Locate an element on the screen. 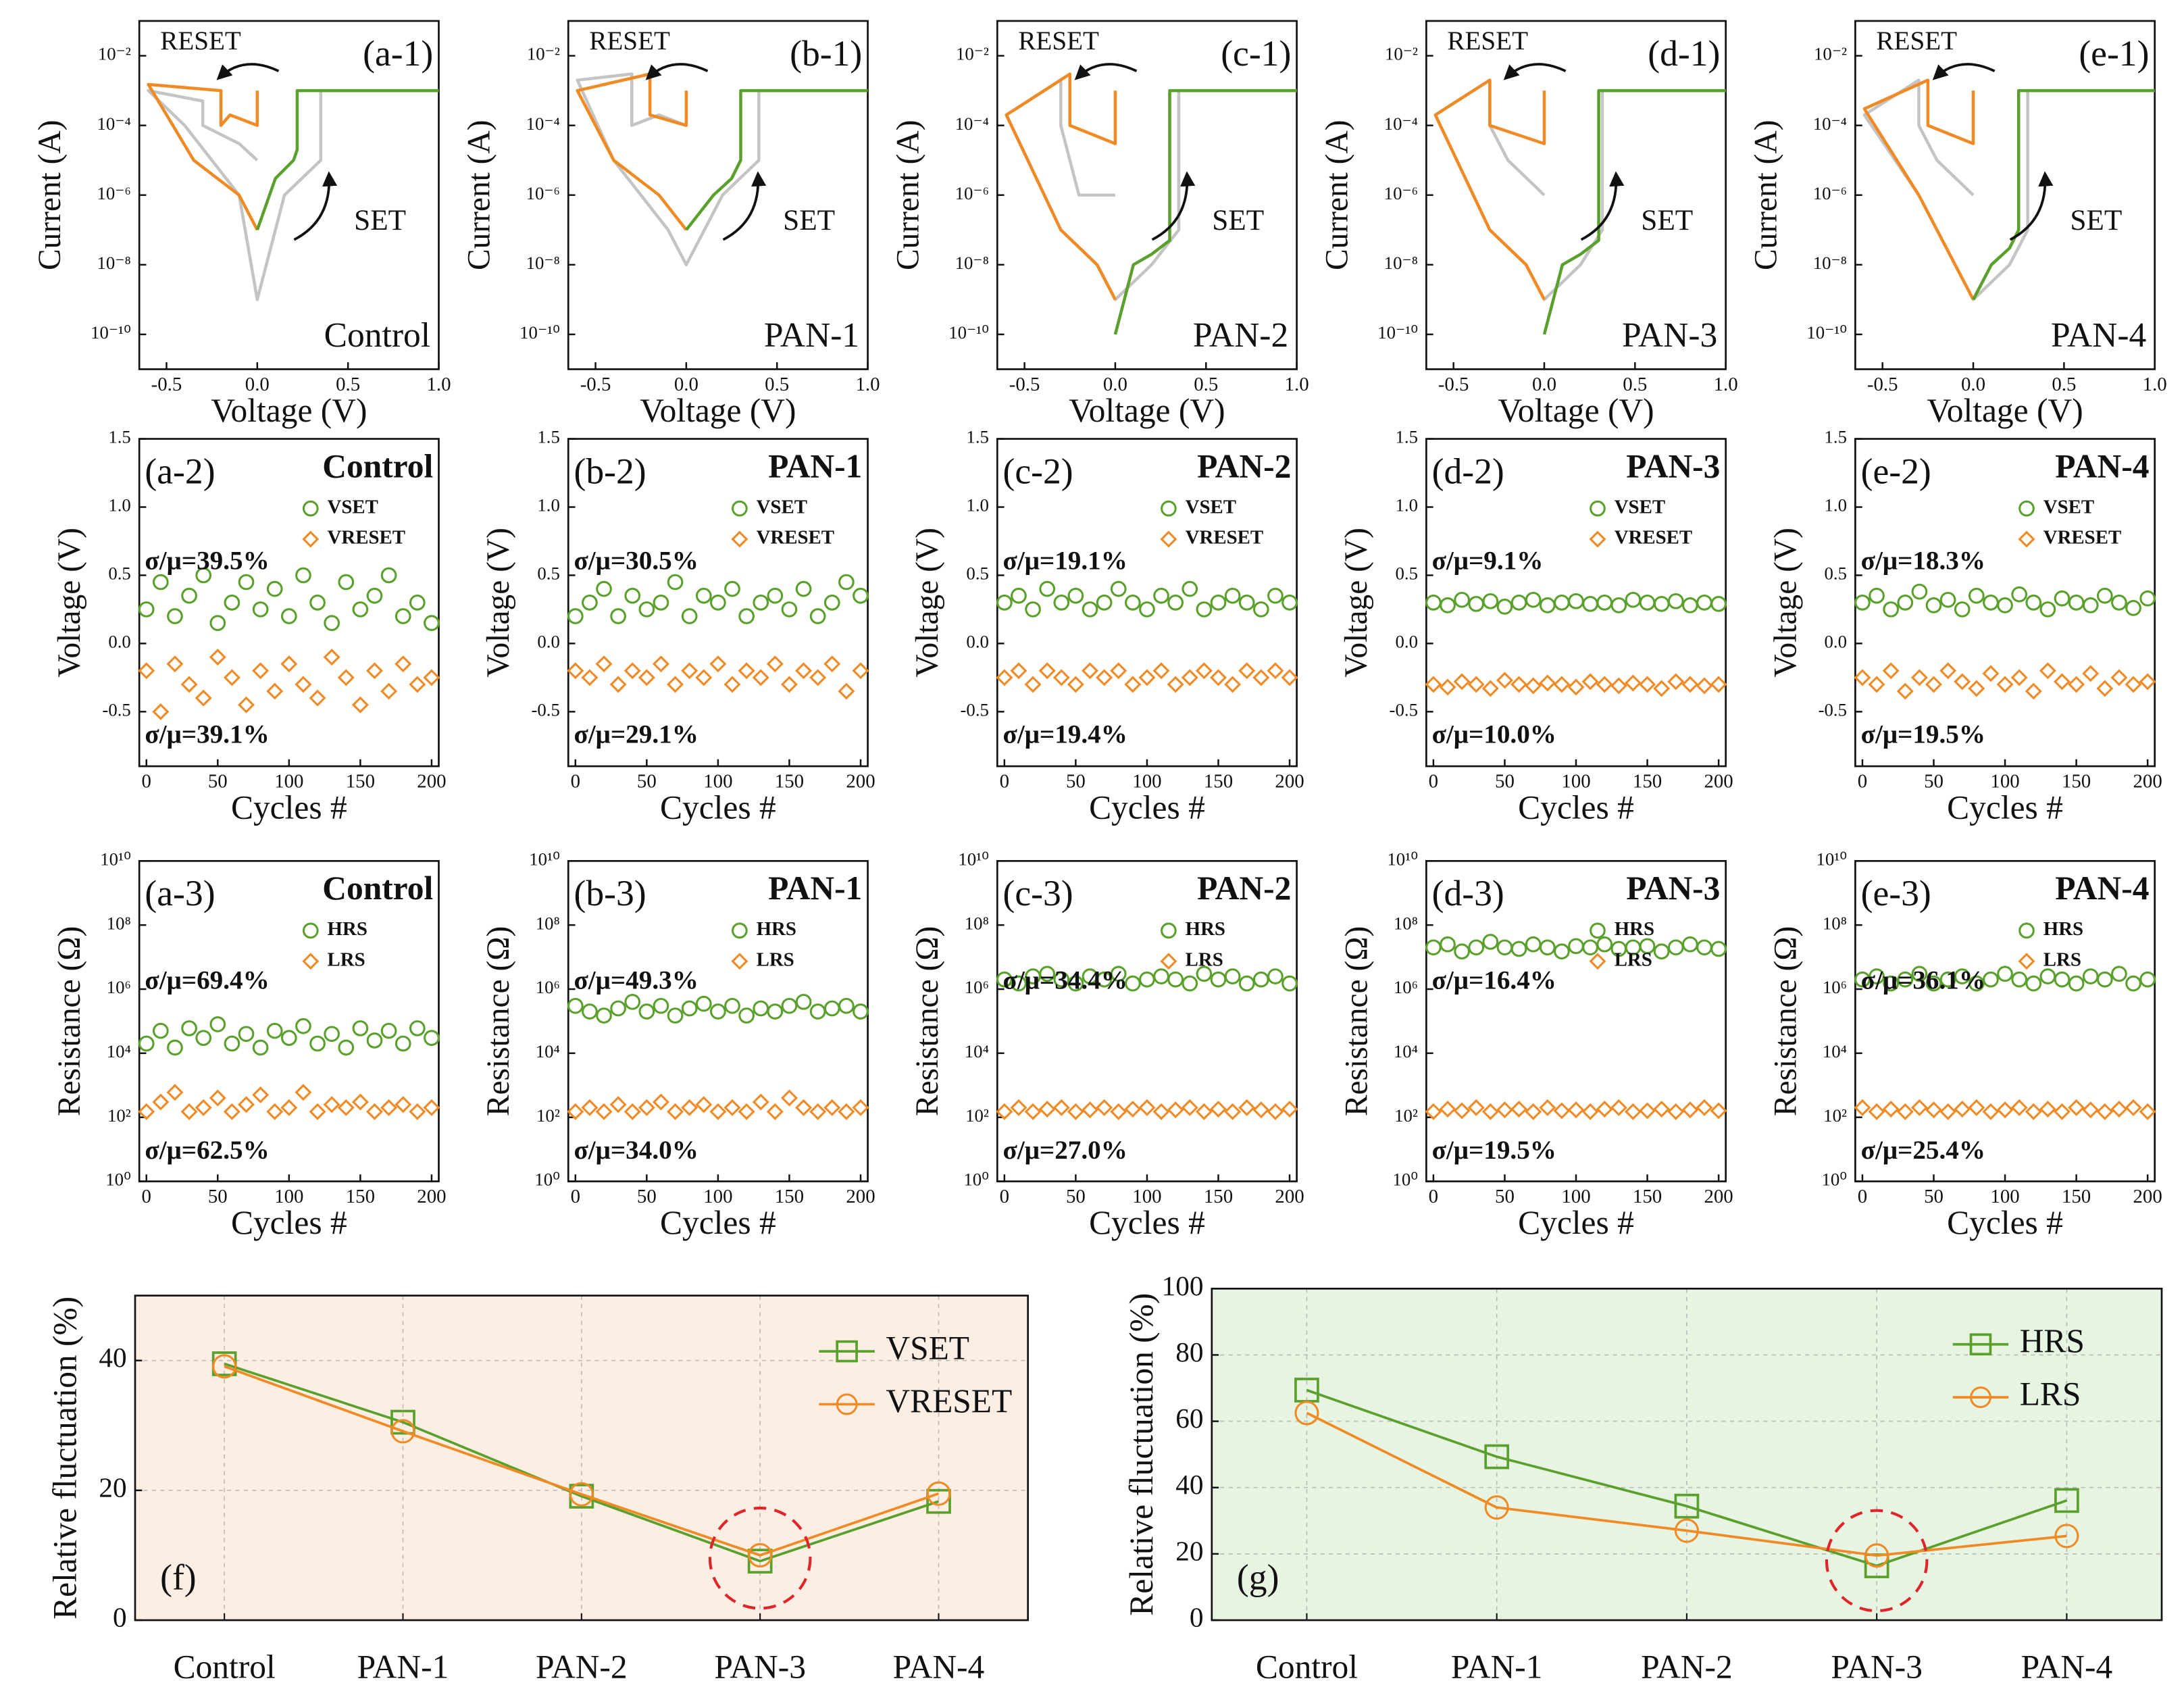  x-axis-label: Voltage (V) is located at coordinates (2005, 411).